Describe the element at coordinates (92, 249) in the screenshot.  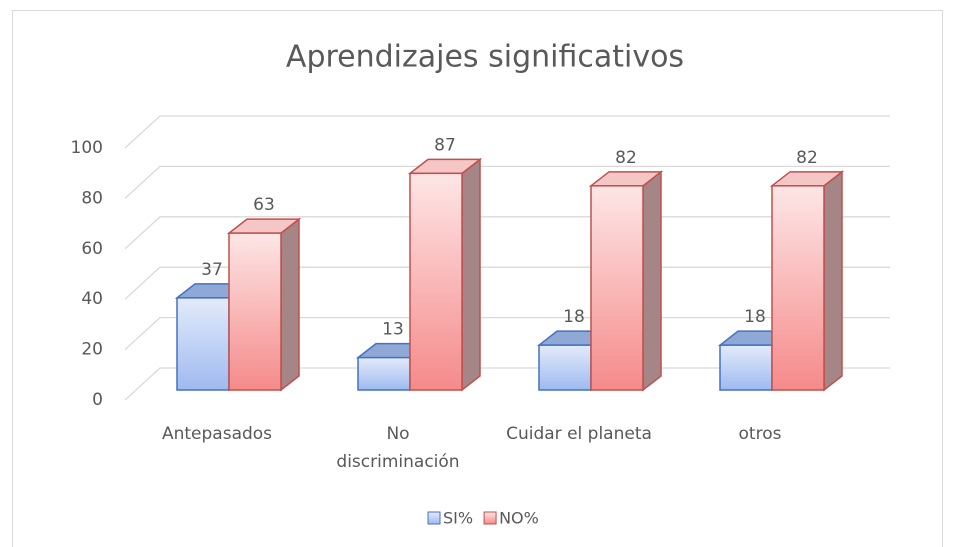
I see `y-tick-label: 60` at that location.